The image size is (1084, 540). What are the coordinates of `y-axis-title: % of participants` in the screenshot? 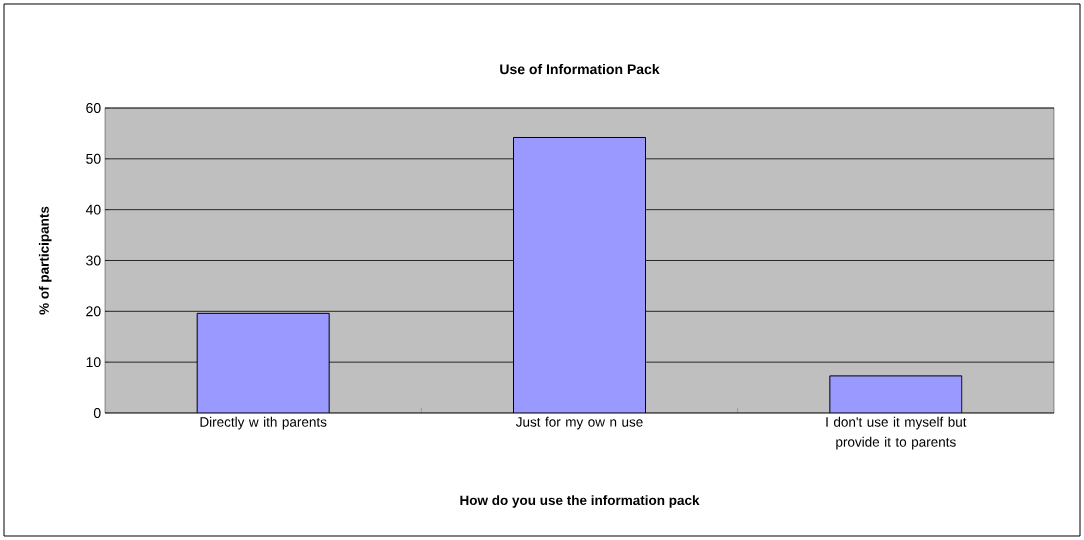 It's located at (45, 260).